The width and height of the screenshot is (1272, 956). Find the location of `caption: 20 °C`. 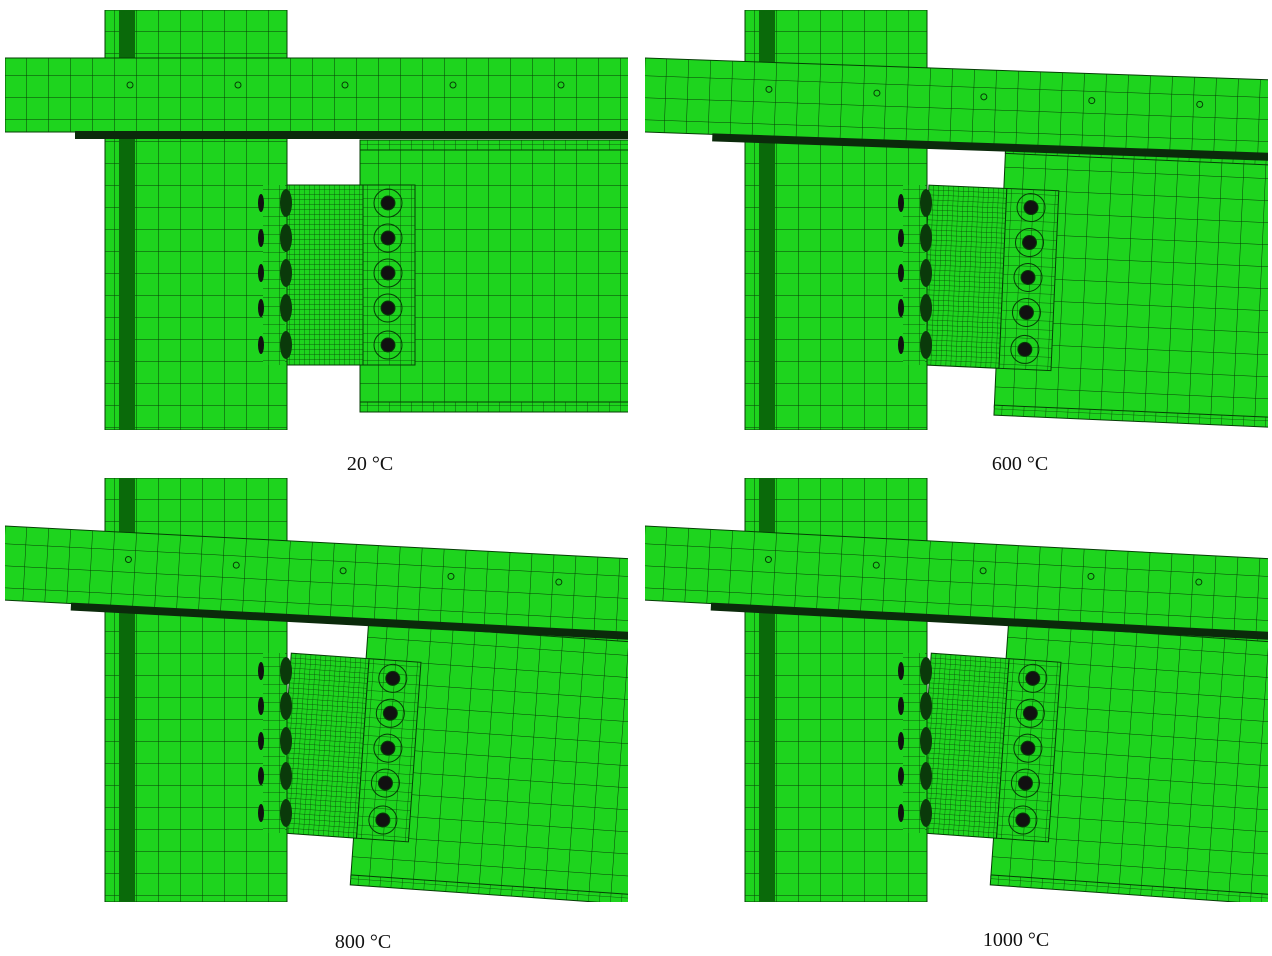

caption: 20 °C is located at coordinates (370, 464).